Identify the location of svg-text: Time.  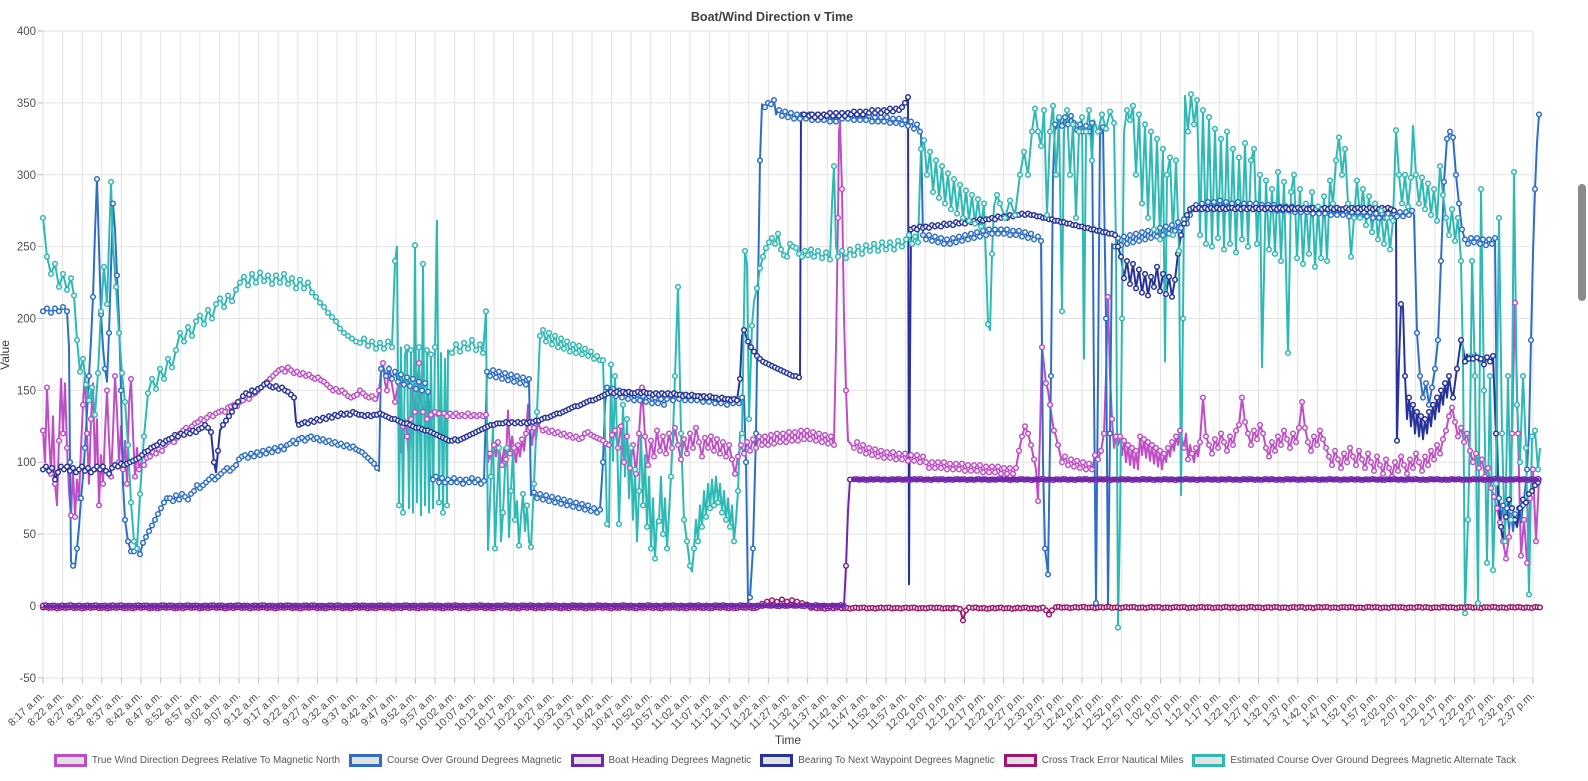
(788, 740).